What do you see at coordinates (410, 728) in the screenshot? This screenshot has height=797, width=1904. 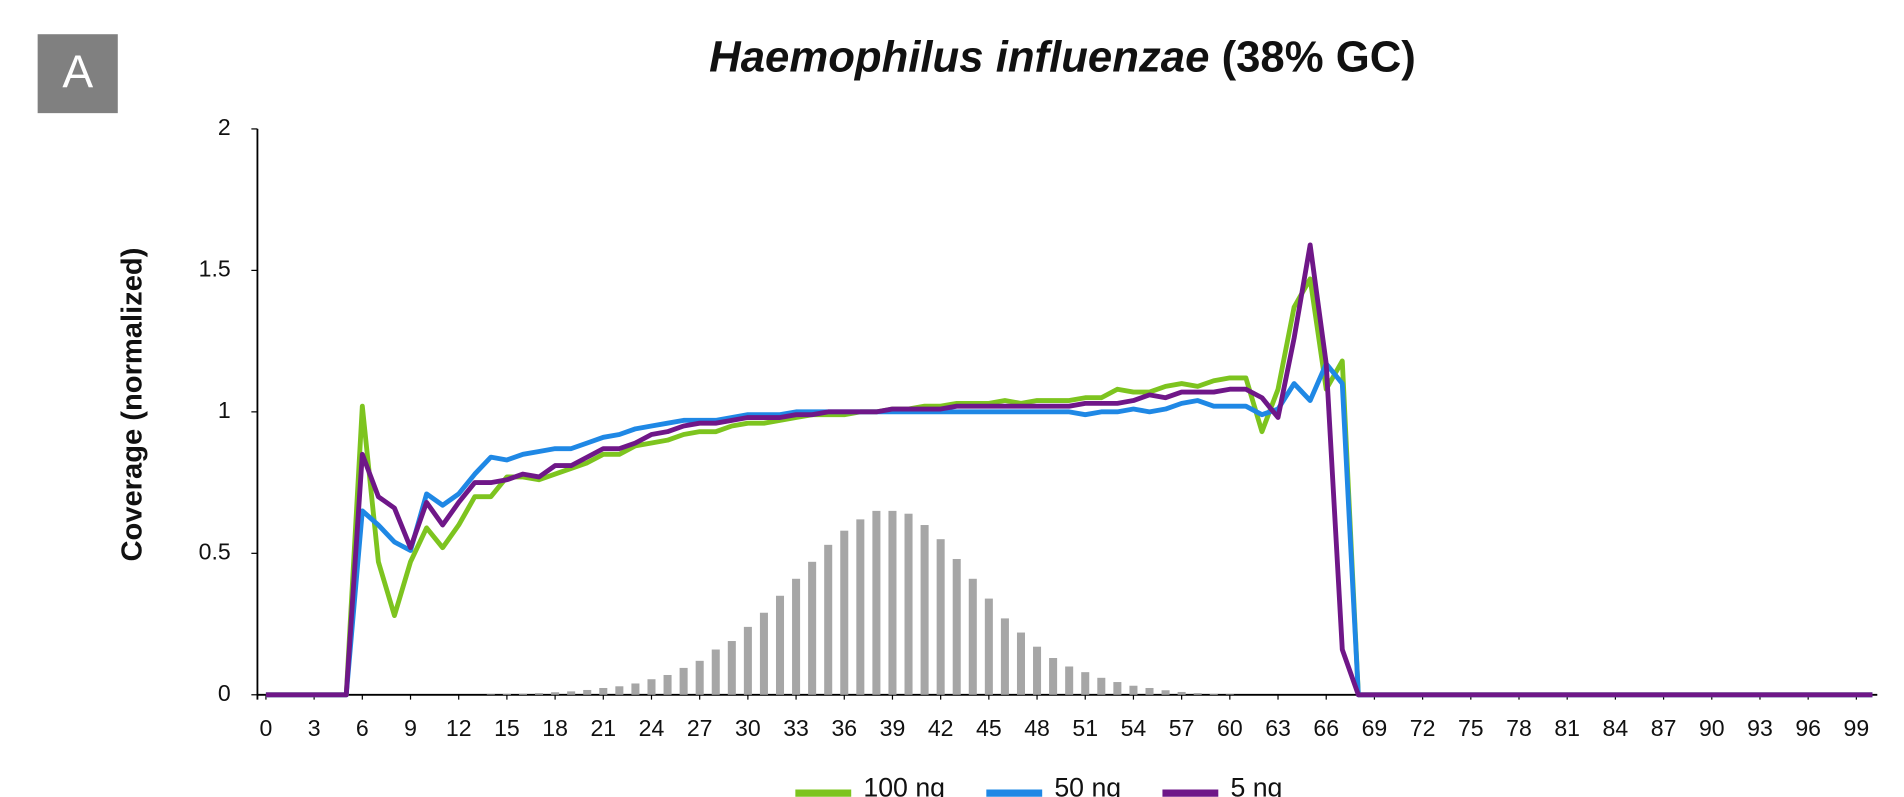 I see `x-tick-label: 9` at bounding box center [410, 728].